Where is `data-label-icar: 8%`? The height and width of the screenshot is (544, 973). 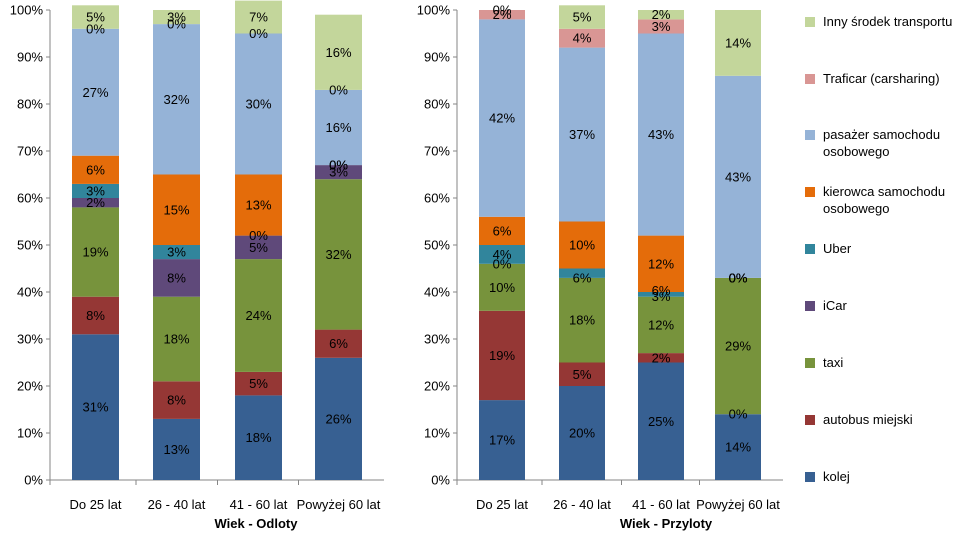 data-label-icar: 8% is located at coordinates (176, 277).